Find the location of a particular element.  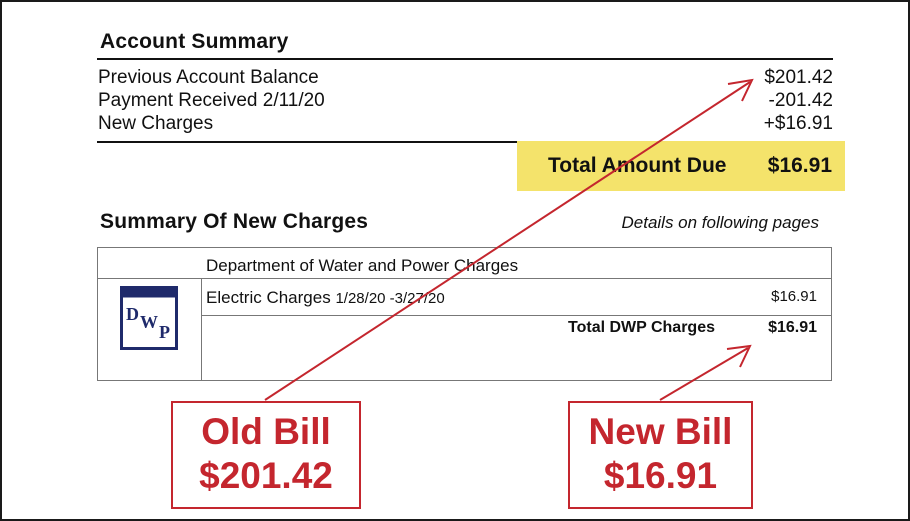

row-amount: -201.42 is located at coordinates (800, 100).